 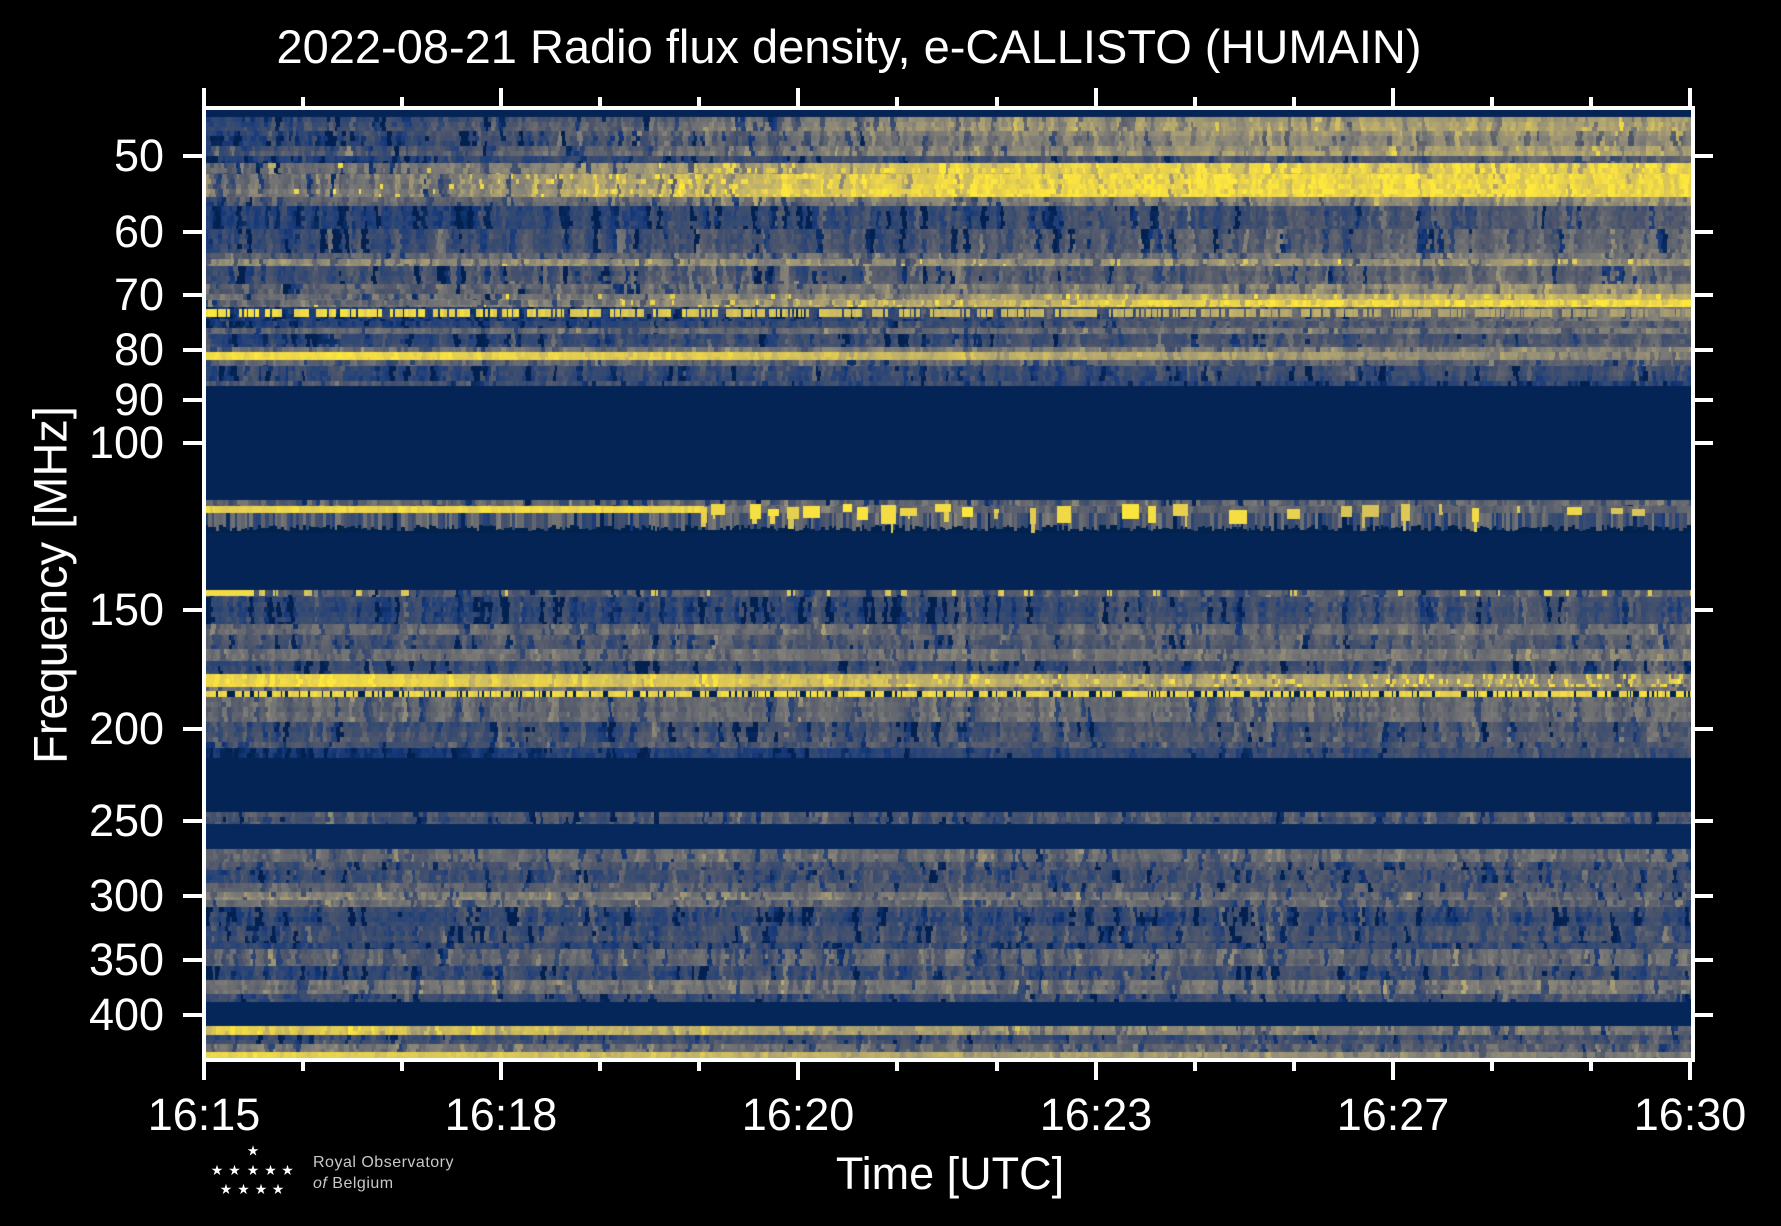 What do you see at coordinates (383, 1162) in the screenshot?
I see `svg-text: Royal Observatory` at bounding box center [383, 1162].